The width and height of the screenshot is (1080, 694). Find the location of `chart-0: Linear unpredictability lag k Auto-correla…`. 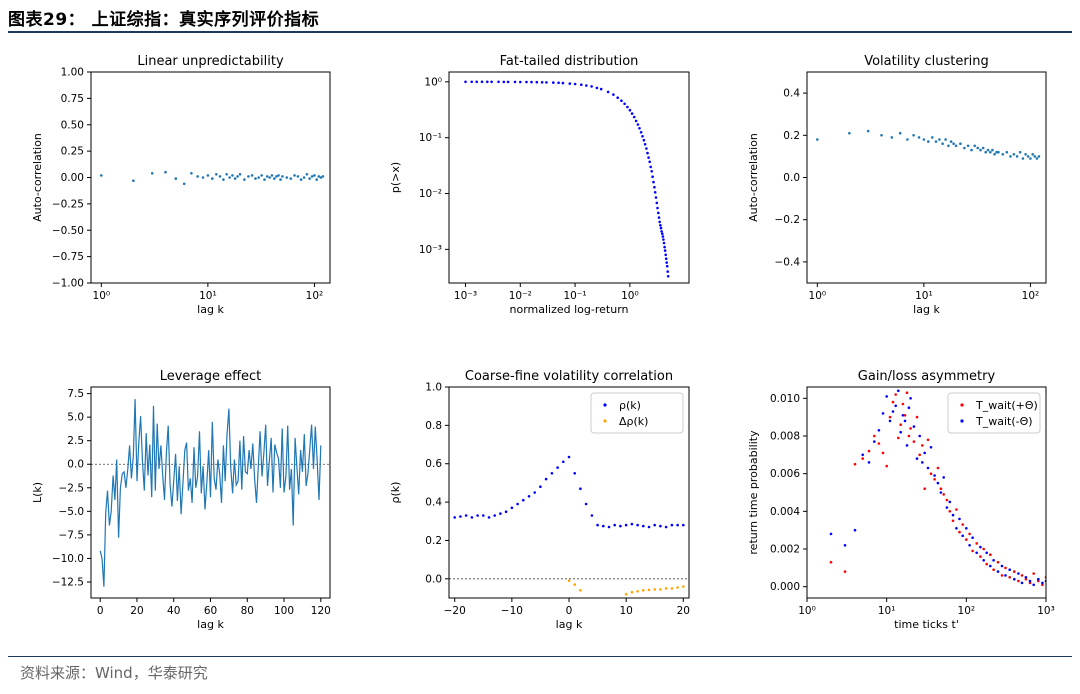

chart-0: Linear unpredictability lag k Auto-correla… is located at coordinates (181, 185).